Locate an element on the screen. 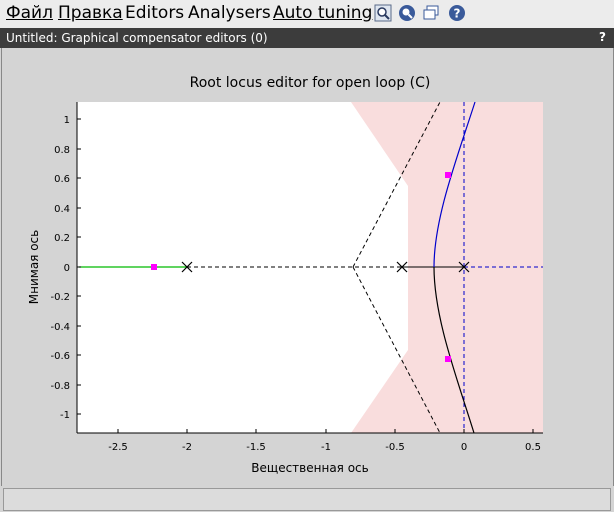 The width and height of the screenshot is (614, 512). y-tick-label: 1 is located at coordinates (67, 120).